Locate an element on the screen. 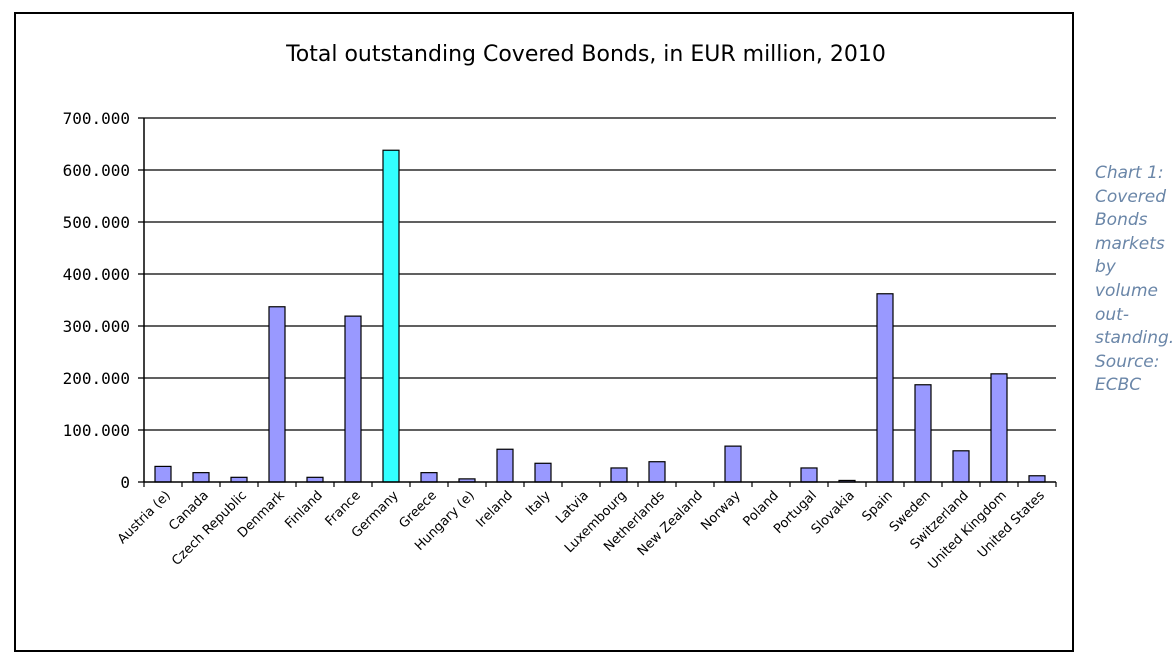 This screenshot has width=1175, height=654. x-tick-label: Finland is located at coordinates (303, 509).